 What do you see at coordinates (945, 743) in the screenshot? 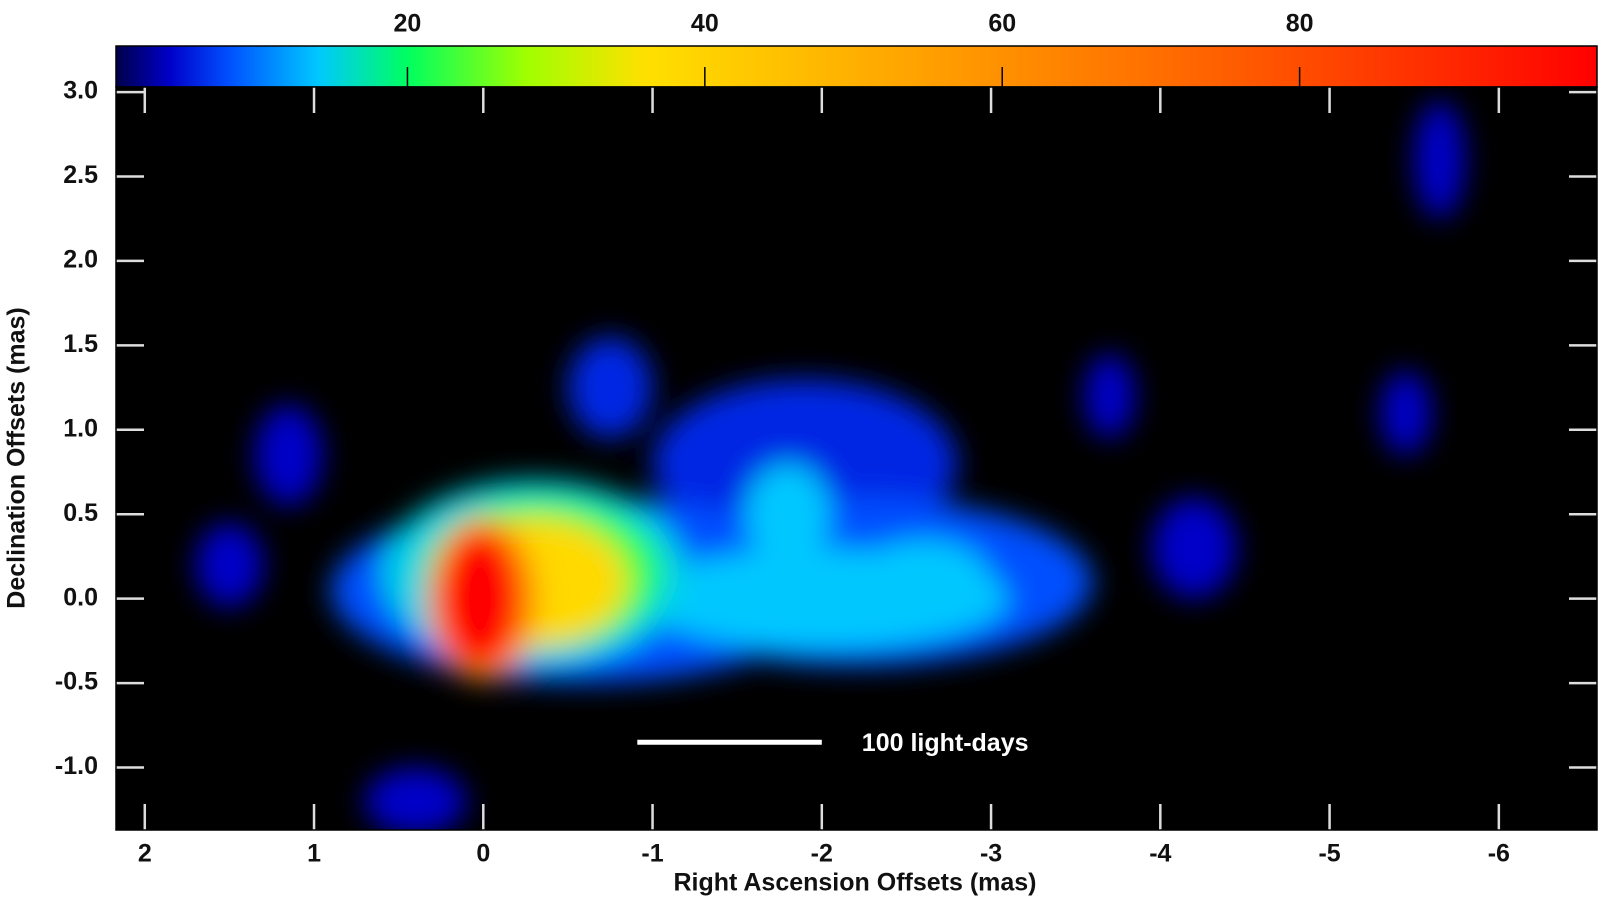
I see `scale-bar-label: 100 light-days` at bounding box center [945, 743].